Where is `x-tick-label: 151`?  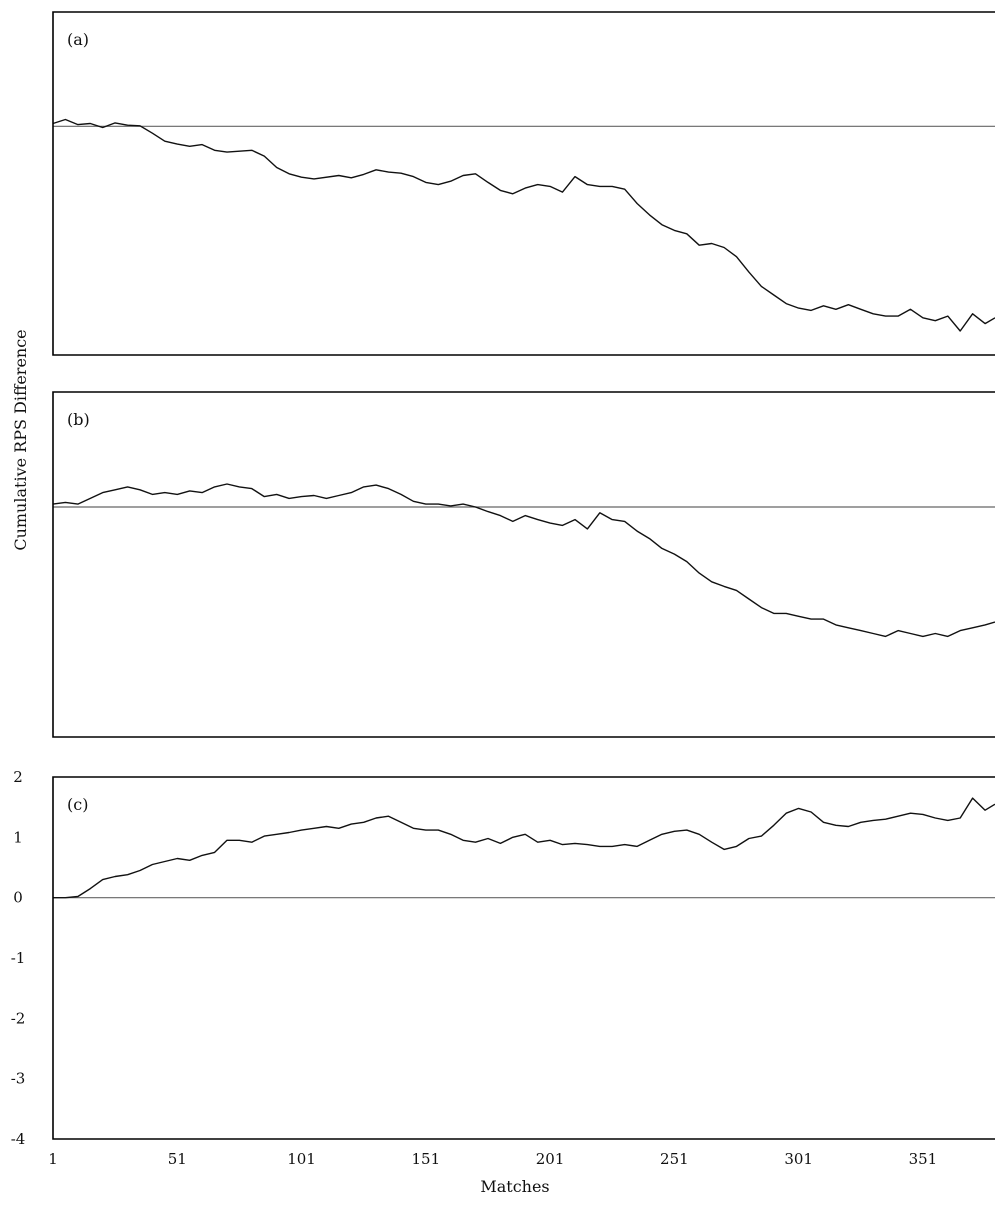 x-tick-label: 151 is located at coordinates (426, 1159).